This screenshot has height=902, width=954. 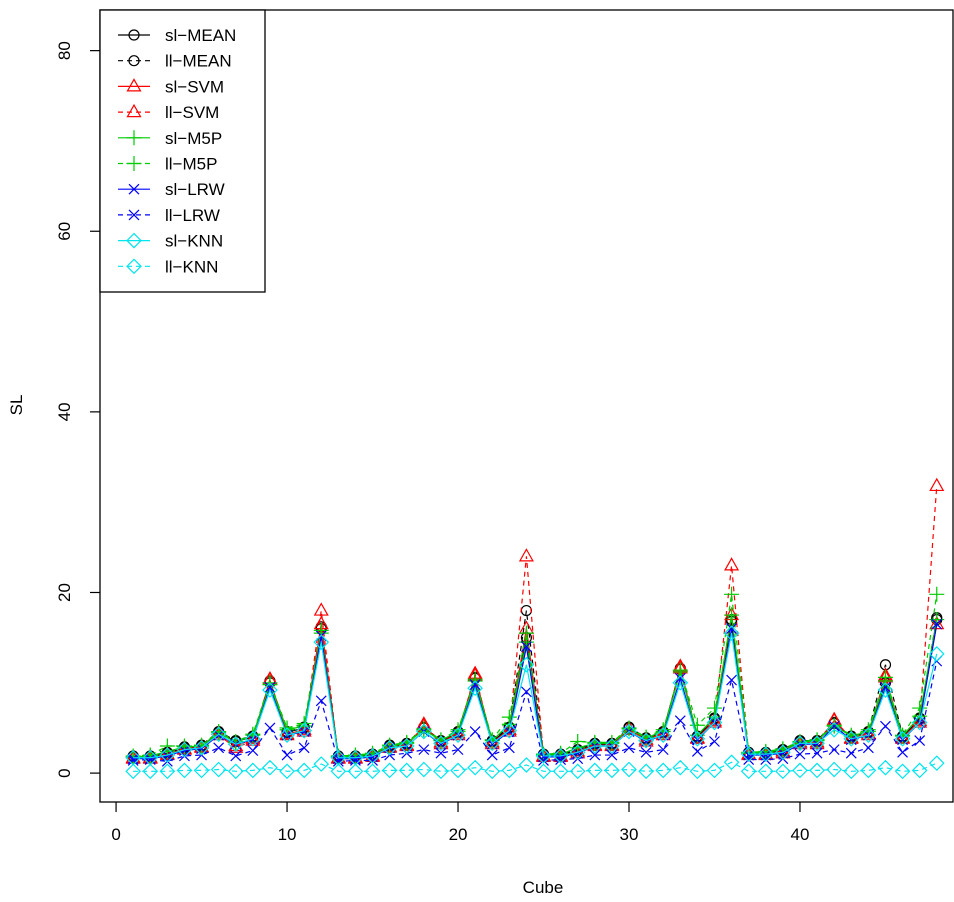 I want to click on y-tick-label: 60, so click(x=64, y=231).